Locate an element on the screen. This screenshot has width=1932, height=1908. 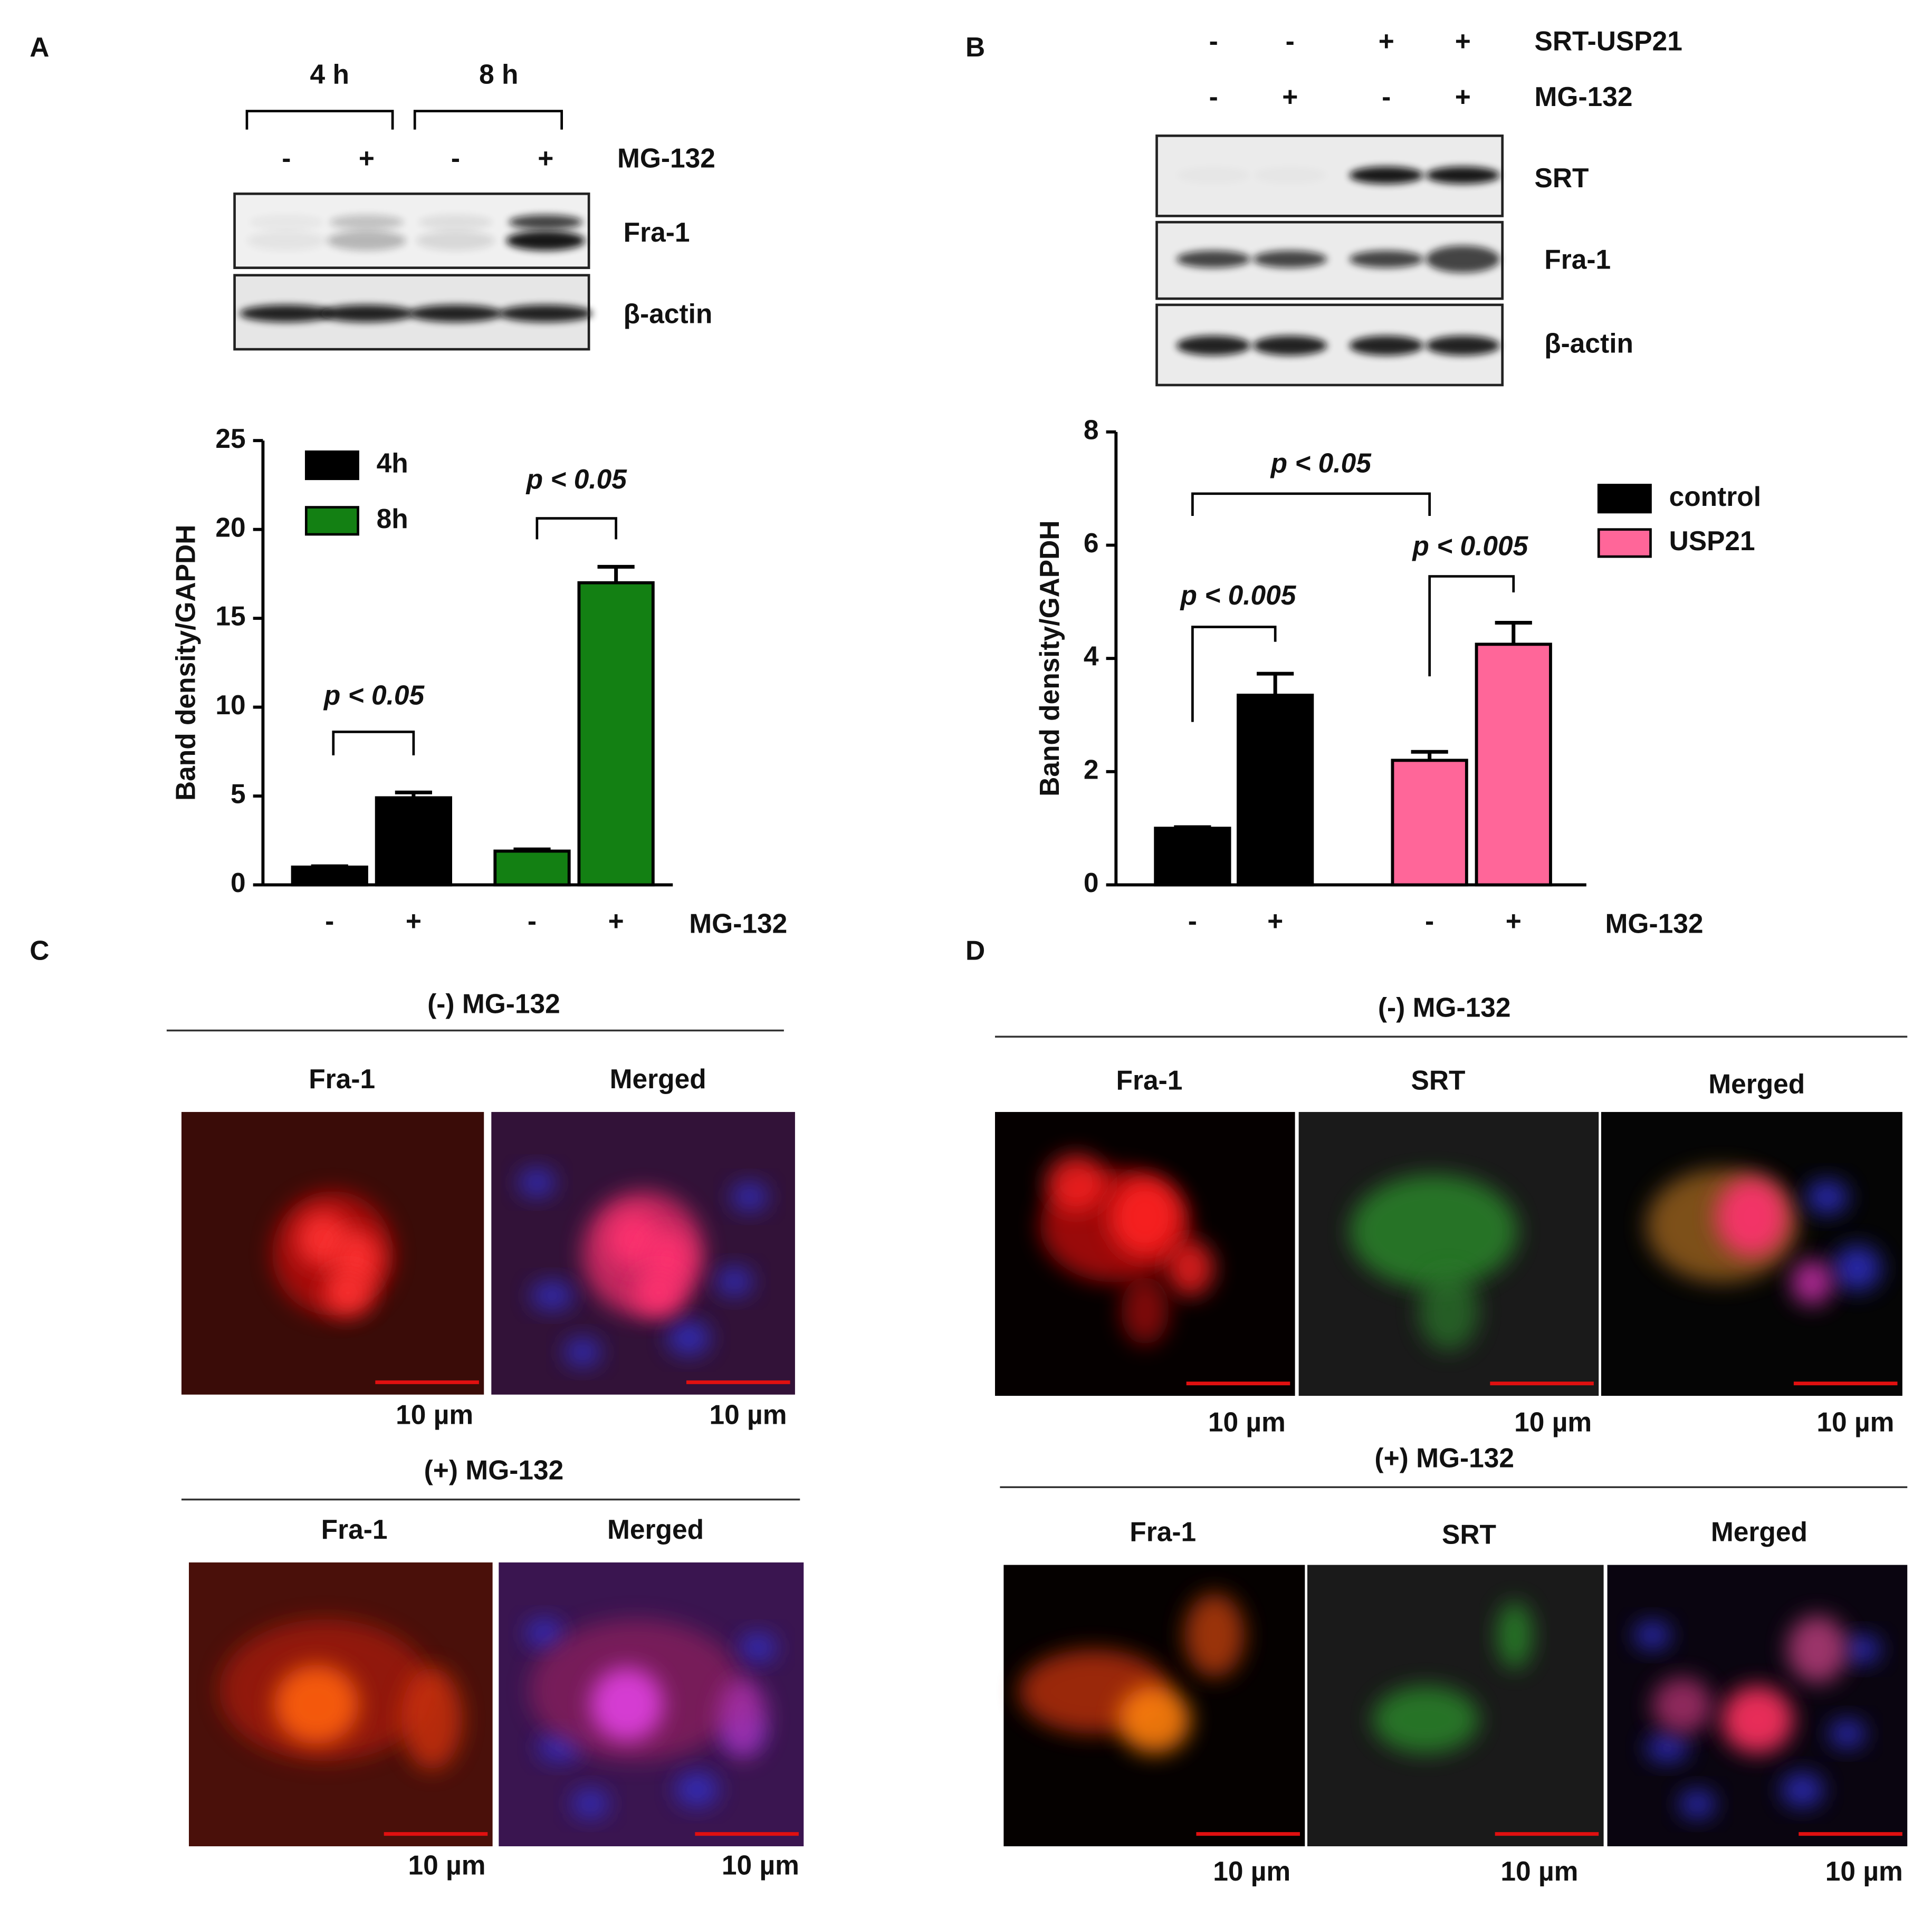
y-tick-label: 15 is located at coordinates (230, 616).